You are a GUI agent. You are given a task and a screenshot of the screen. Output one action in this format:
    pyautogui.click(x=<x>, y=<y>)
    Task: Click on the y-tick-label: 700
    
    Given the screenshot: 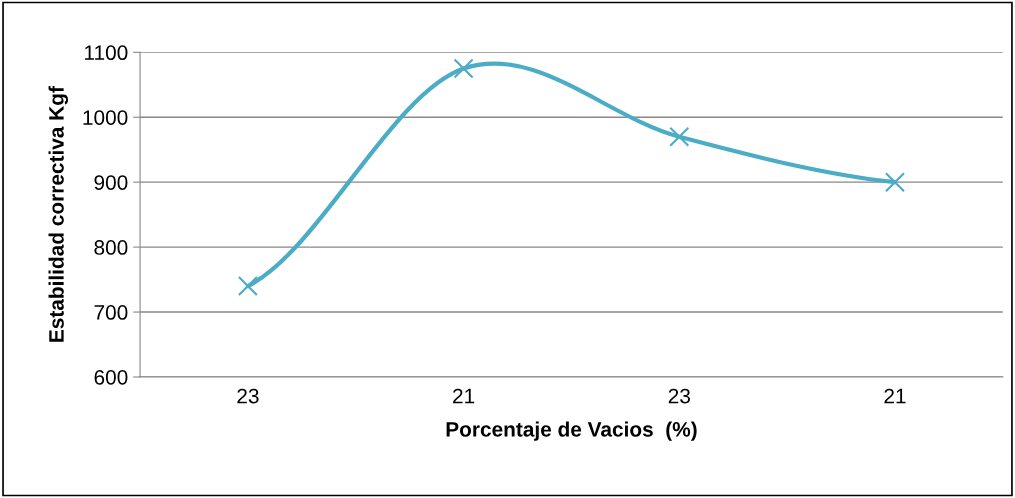 What is the action you would take?
    pyautogui.click(x=111, y=312)
    